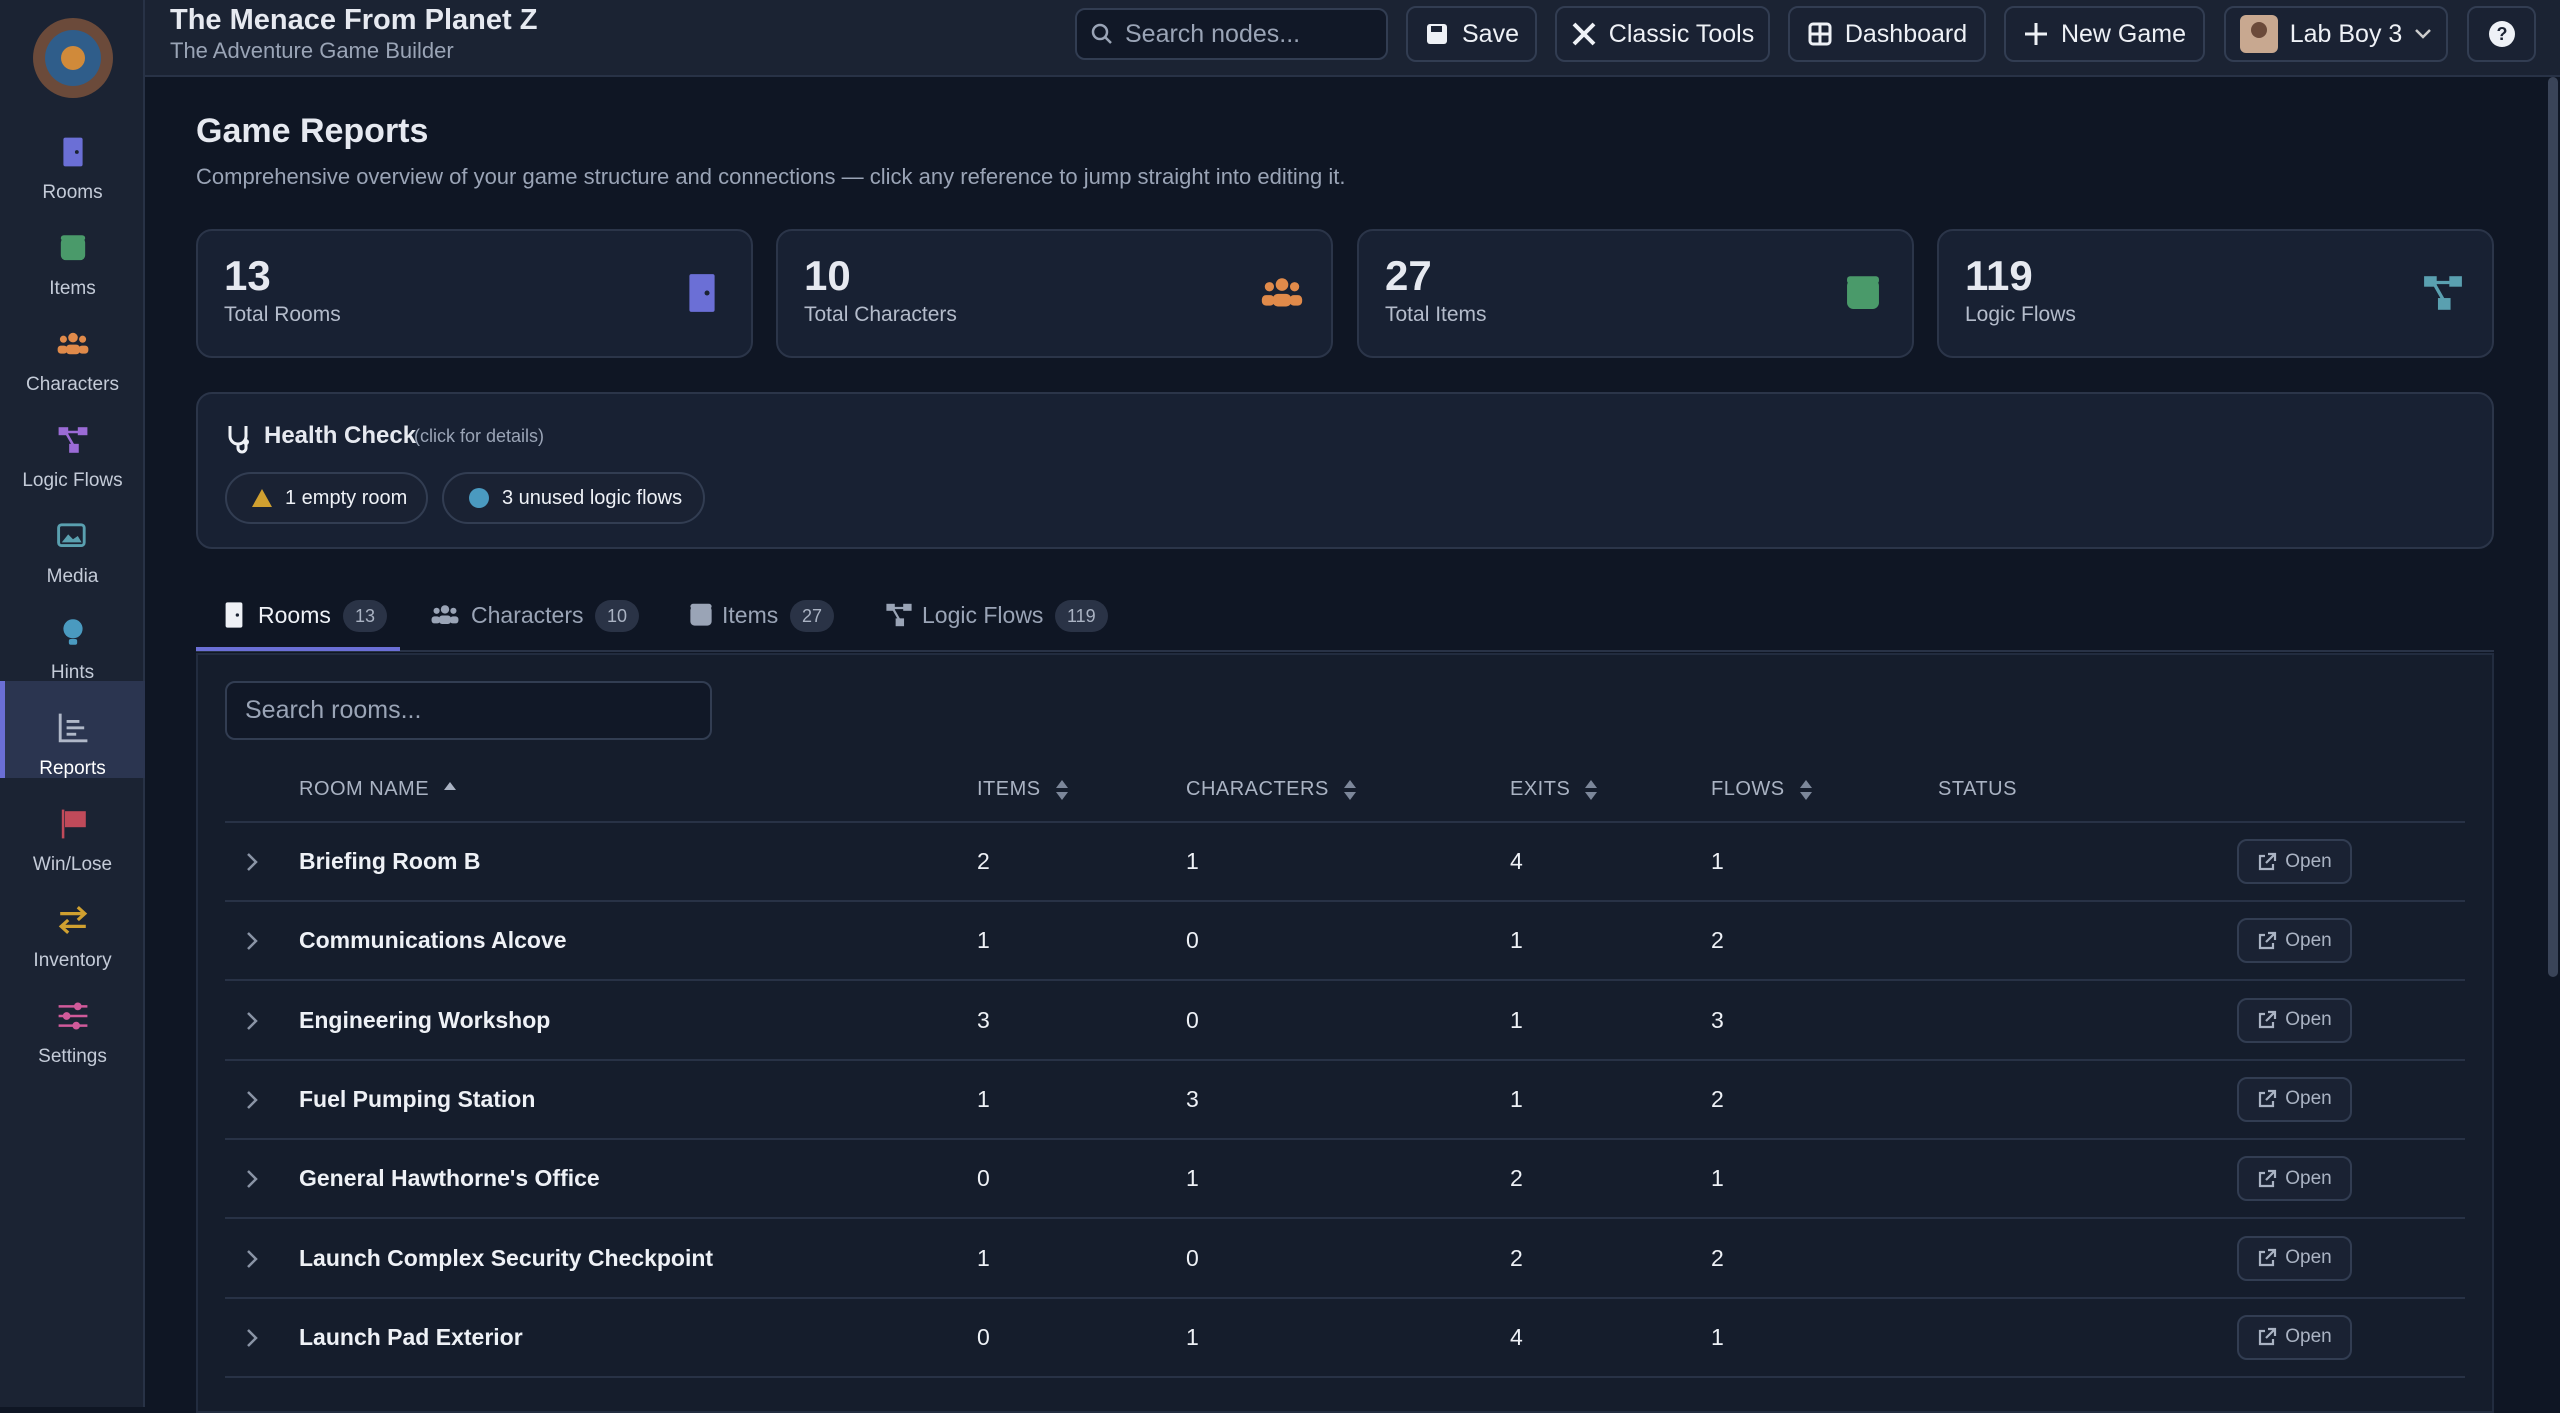 This screenshot has width=2560, height=1413. What do you see at coordinates (364, 789) in the screenshot?
I see `column-header: ROOM NAME` at bounding box center [364, 789].